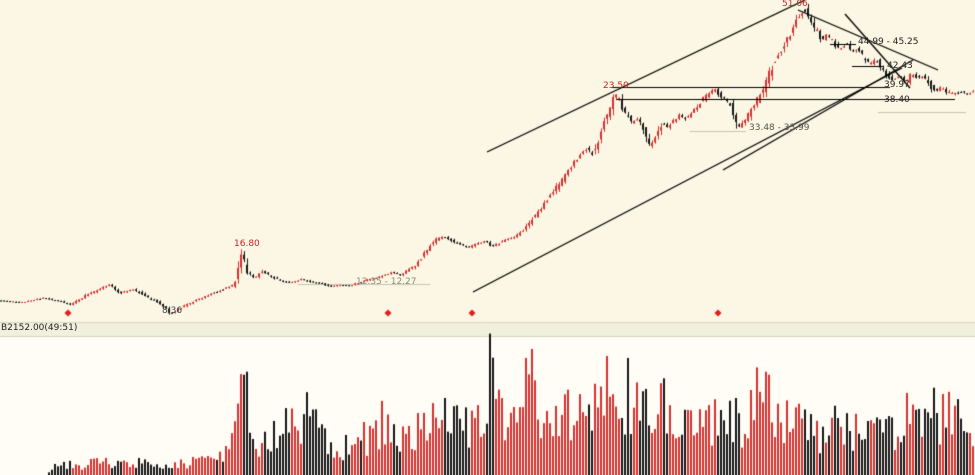 This screenshot has width=975, height=475. Describe the element at coordinates (39, 328) in the screenshot. I see `volume-readout: B2152.00(49:51)` at that location.